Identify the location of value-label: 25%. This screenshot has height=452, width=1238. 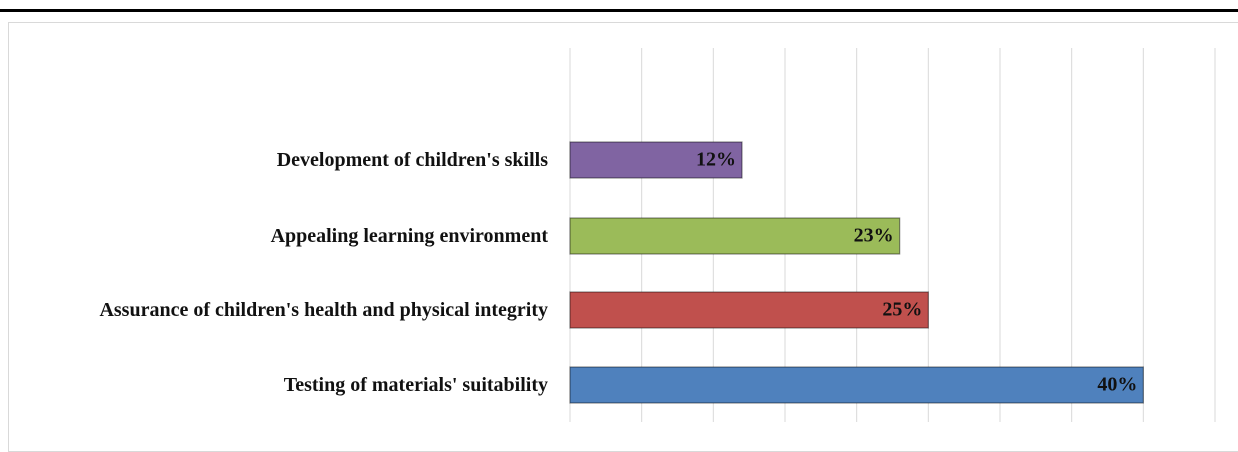
(902, 310).